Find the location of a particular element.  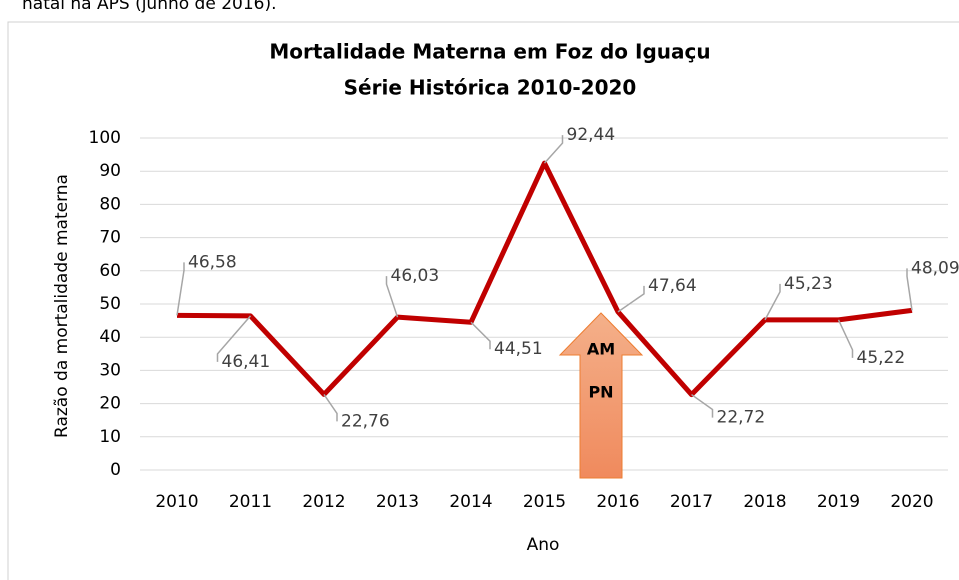

x-tick-label: 2016 is located at coordinates (617, 502).